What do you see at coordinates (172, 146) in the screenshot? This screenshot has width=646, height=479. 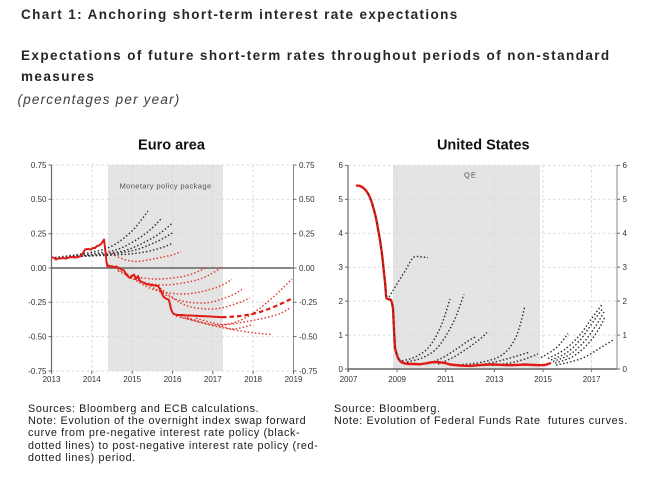 I see `svg-text: Euro area` at bounding box center [172, 146].